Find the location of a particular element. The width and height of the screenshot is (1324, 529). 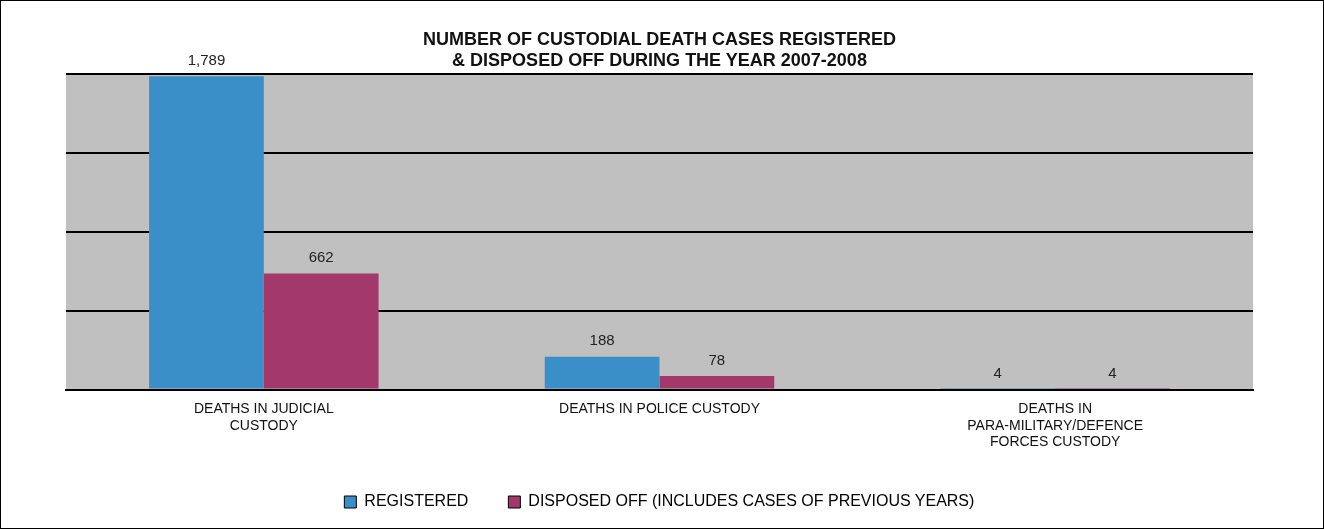

legend-label: DISPOSED OFF (INCLUDES CASES OF PREVIOUS YEARS) is located at coordinates (751, 501).